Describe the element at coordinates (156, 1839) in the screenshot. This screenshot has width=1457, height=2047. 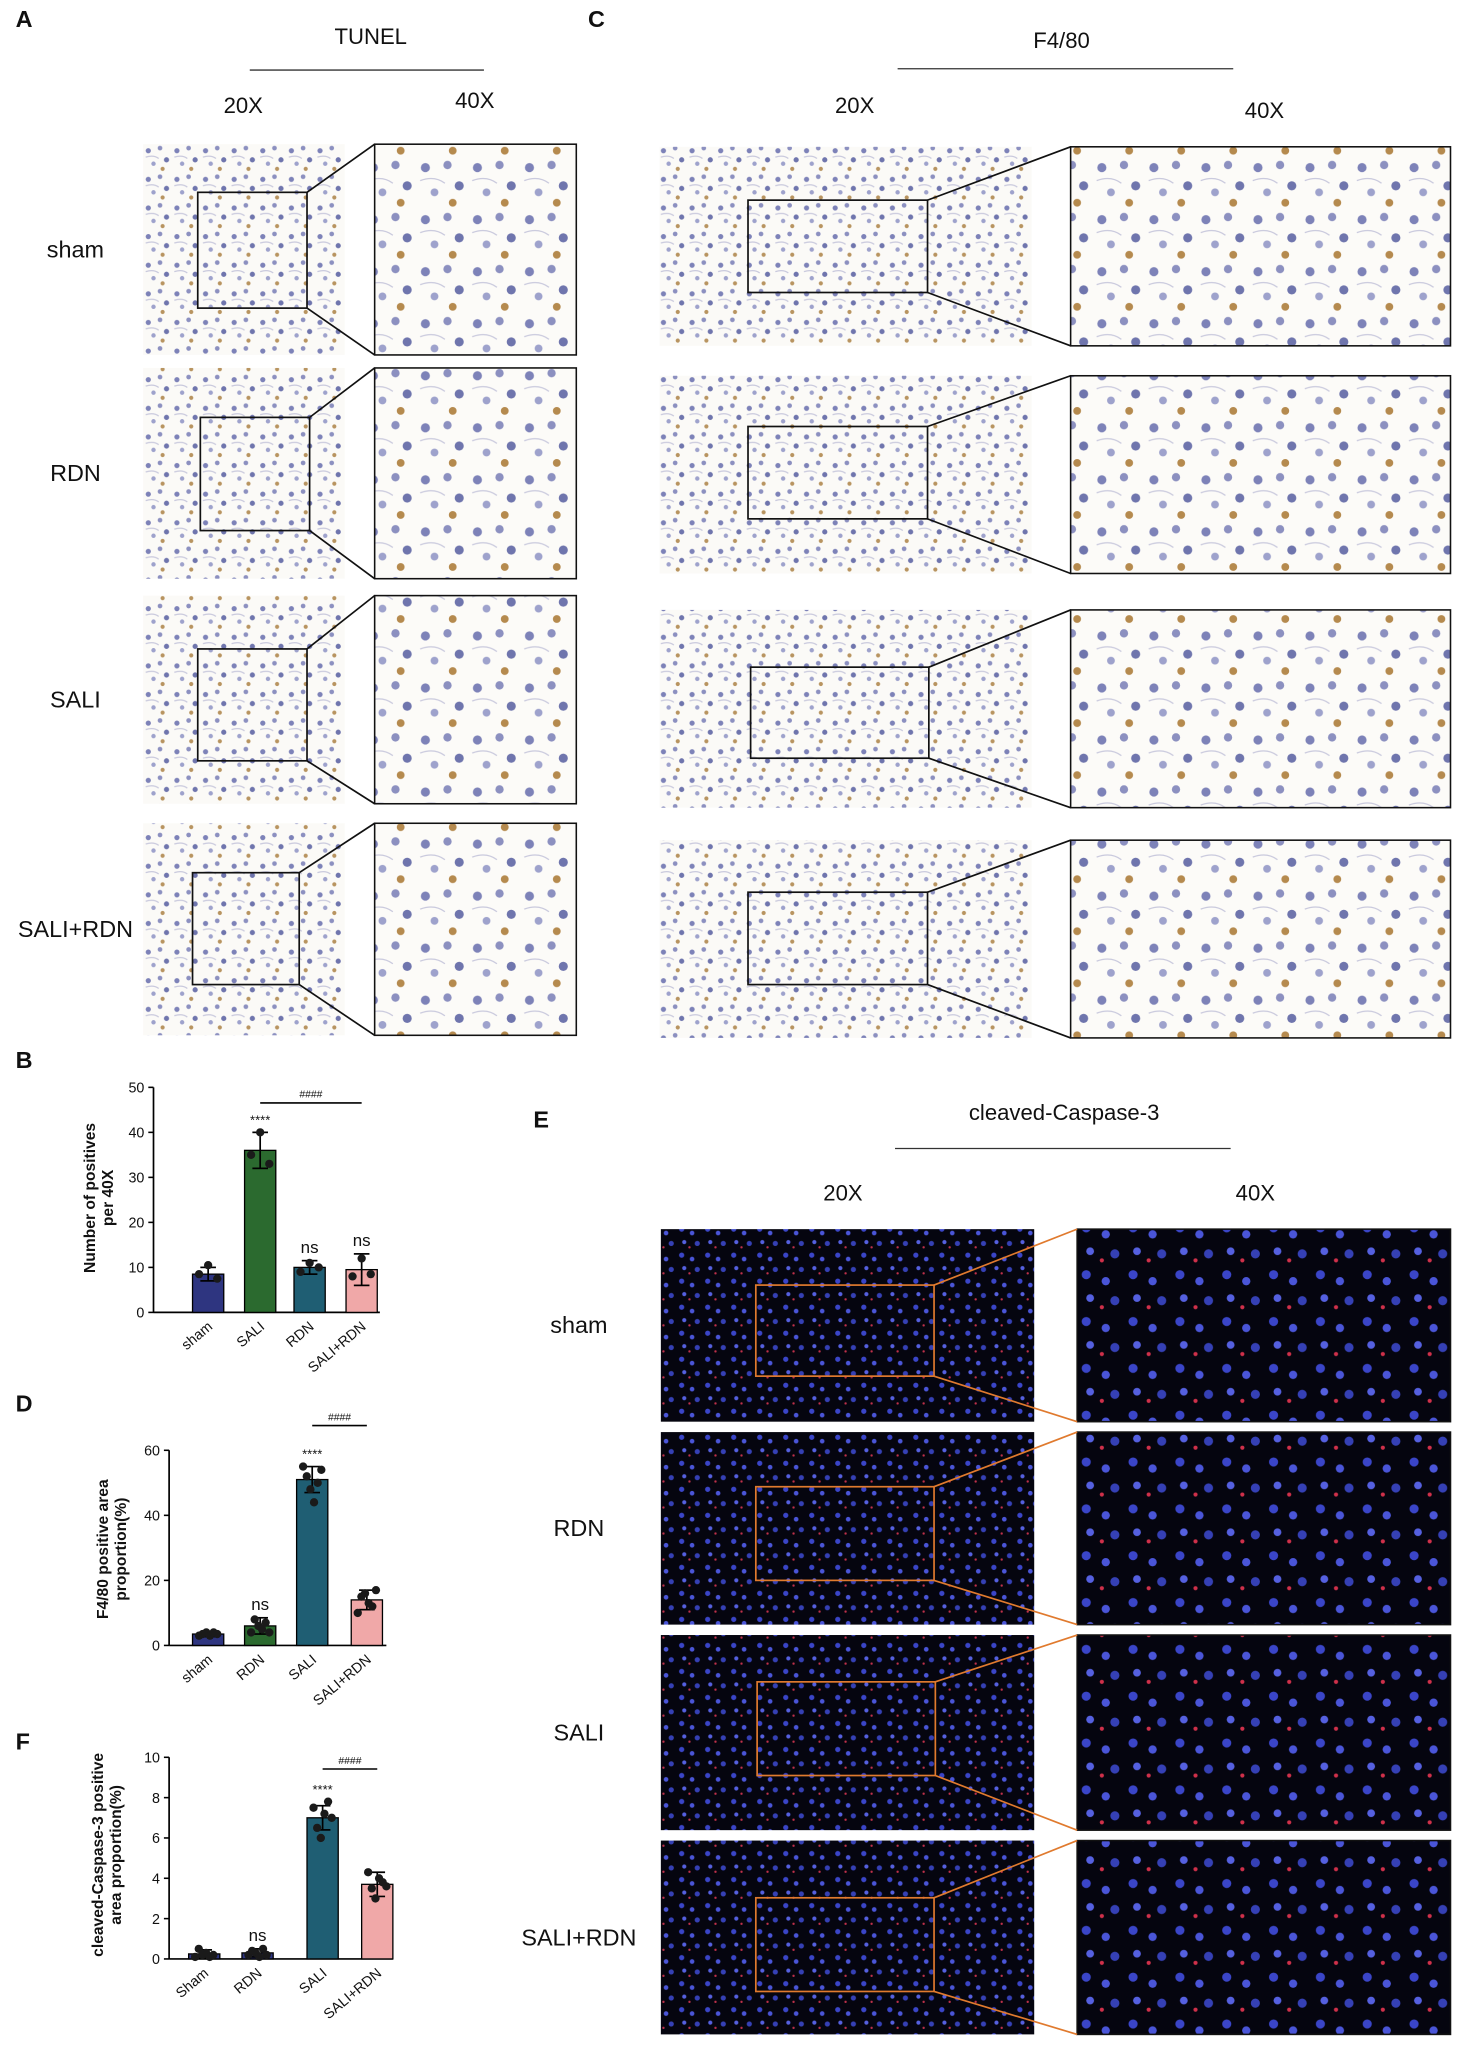
I see `y-tick-label: 6` at that location.